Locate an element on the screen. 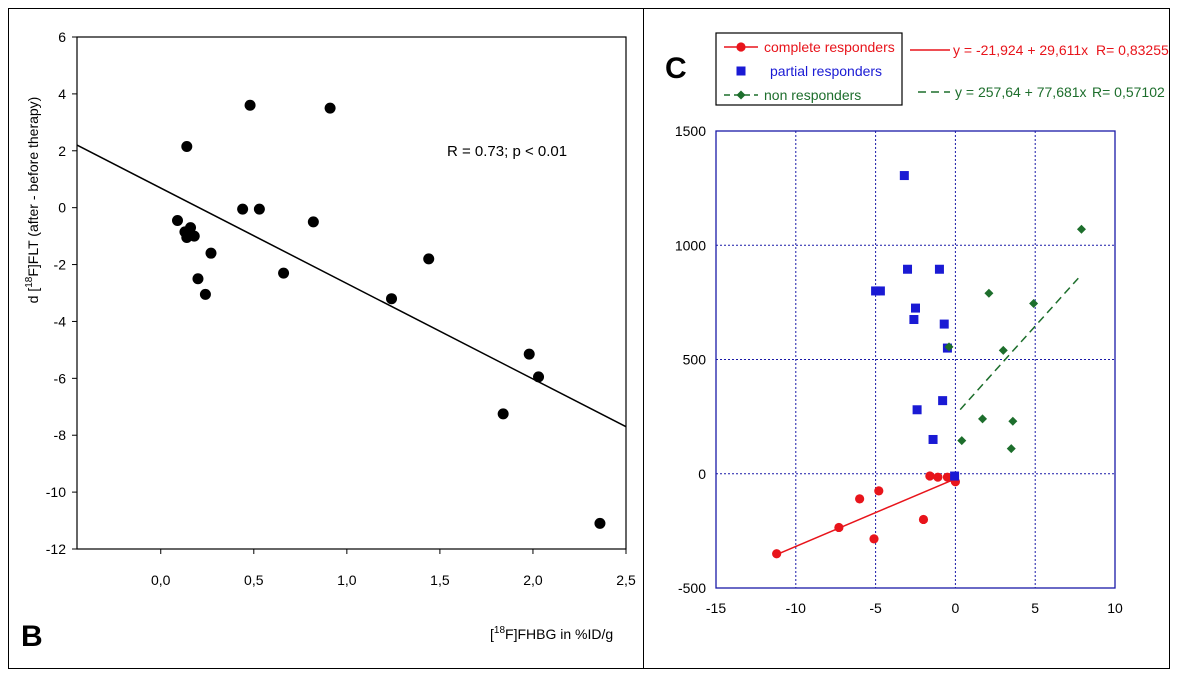  y-tick-label: -10 is located at coordinates (56, 492).